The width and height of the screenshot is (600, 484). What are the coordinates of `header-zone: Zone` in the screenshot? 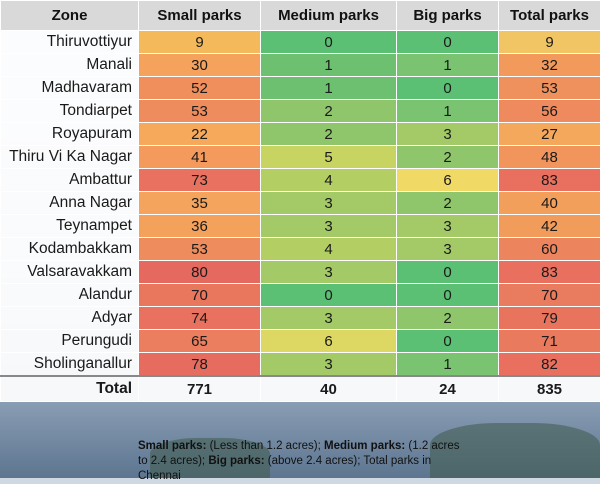 It's located at (70, 16).